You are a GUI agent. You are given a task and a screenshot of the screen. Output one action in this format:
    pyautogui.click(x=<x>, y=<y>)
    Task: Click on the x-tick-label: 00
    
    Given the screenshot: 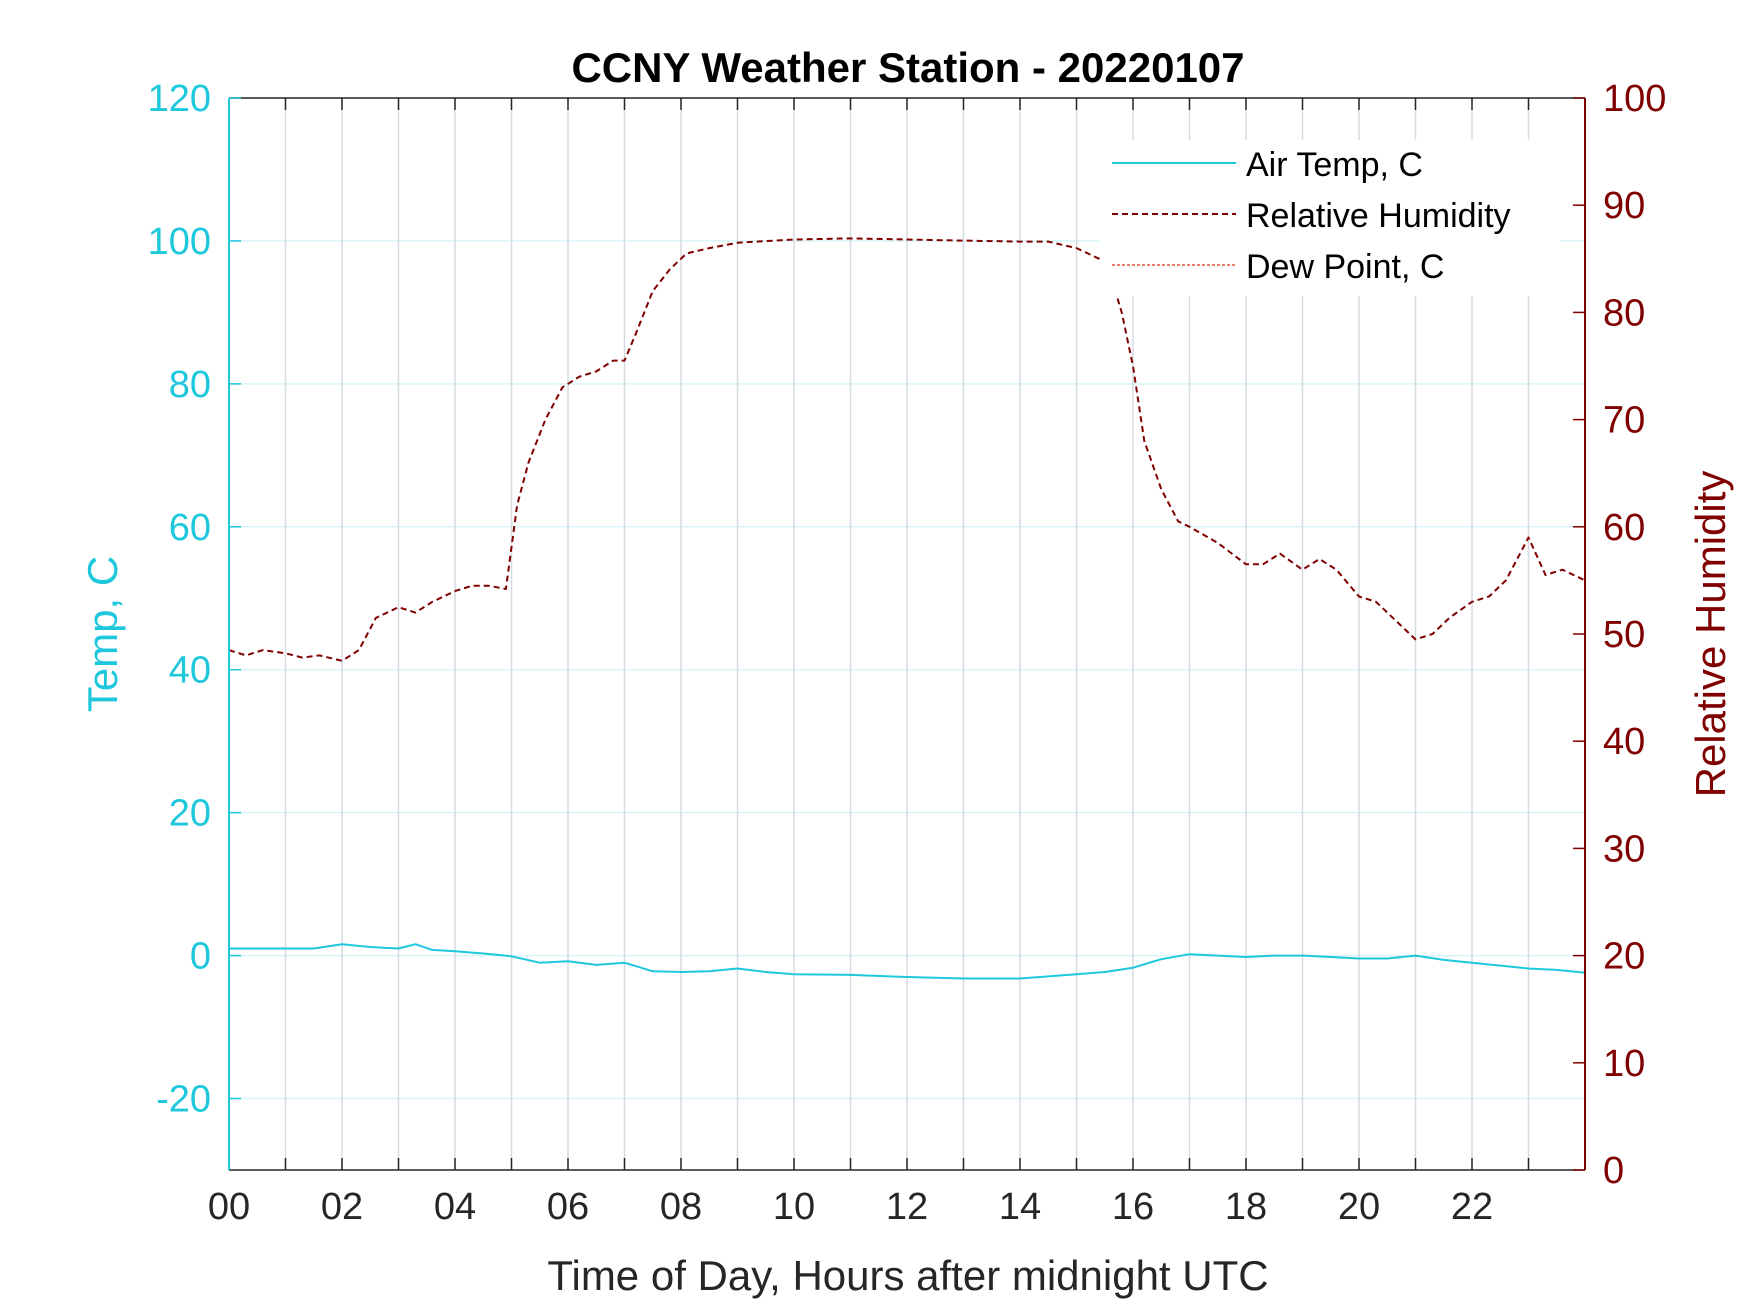 What is the action you would take?
    pyautogui.click(x=229, y=1207)
    